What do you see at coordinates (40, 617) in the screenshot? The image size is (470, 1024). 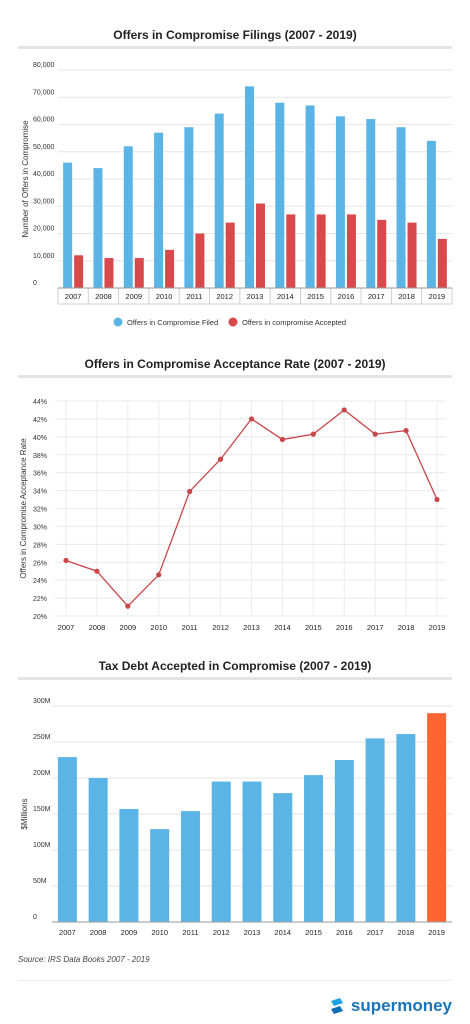 I see `y-tick-label: 20%` at bounding box center [40, 617].